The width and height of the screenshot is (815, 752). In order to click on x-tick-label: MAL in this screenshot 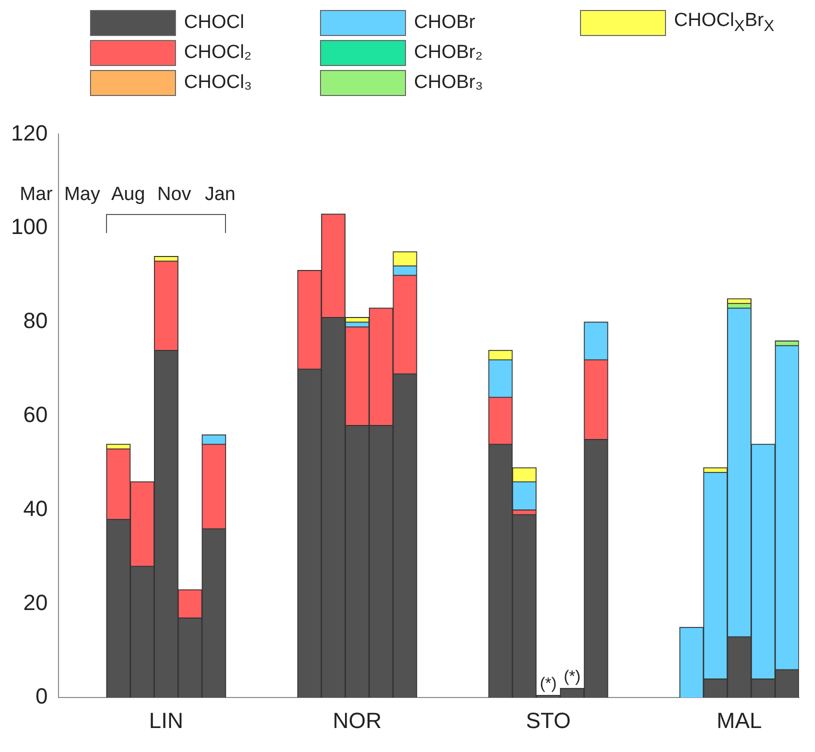, I will do `click(739, 720)`.